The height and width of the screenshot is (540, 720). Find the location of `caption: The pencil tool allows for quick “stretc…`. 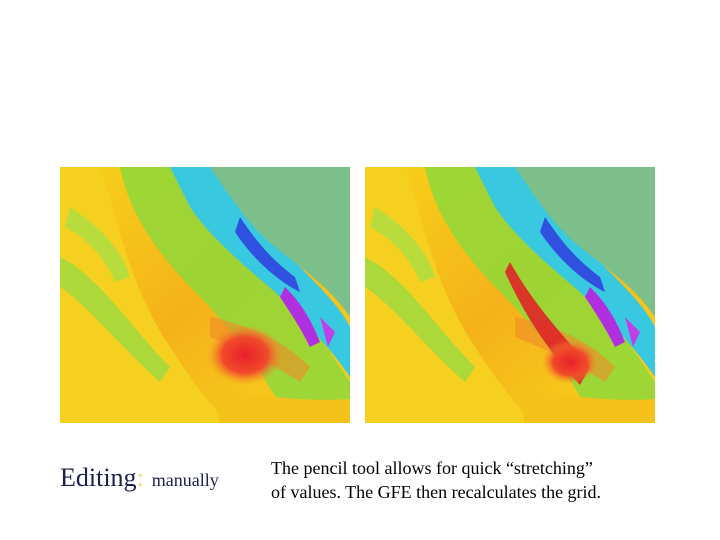

caption: The pencil tool allows for quick “stretc… is located at coordinates (436, 480).